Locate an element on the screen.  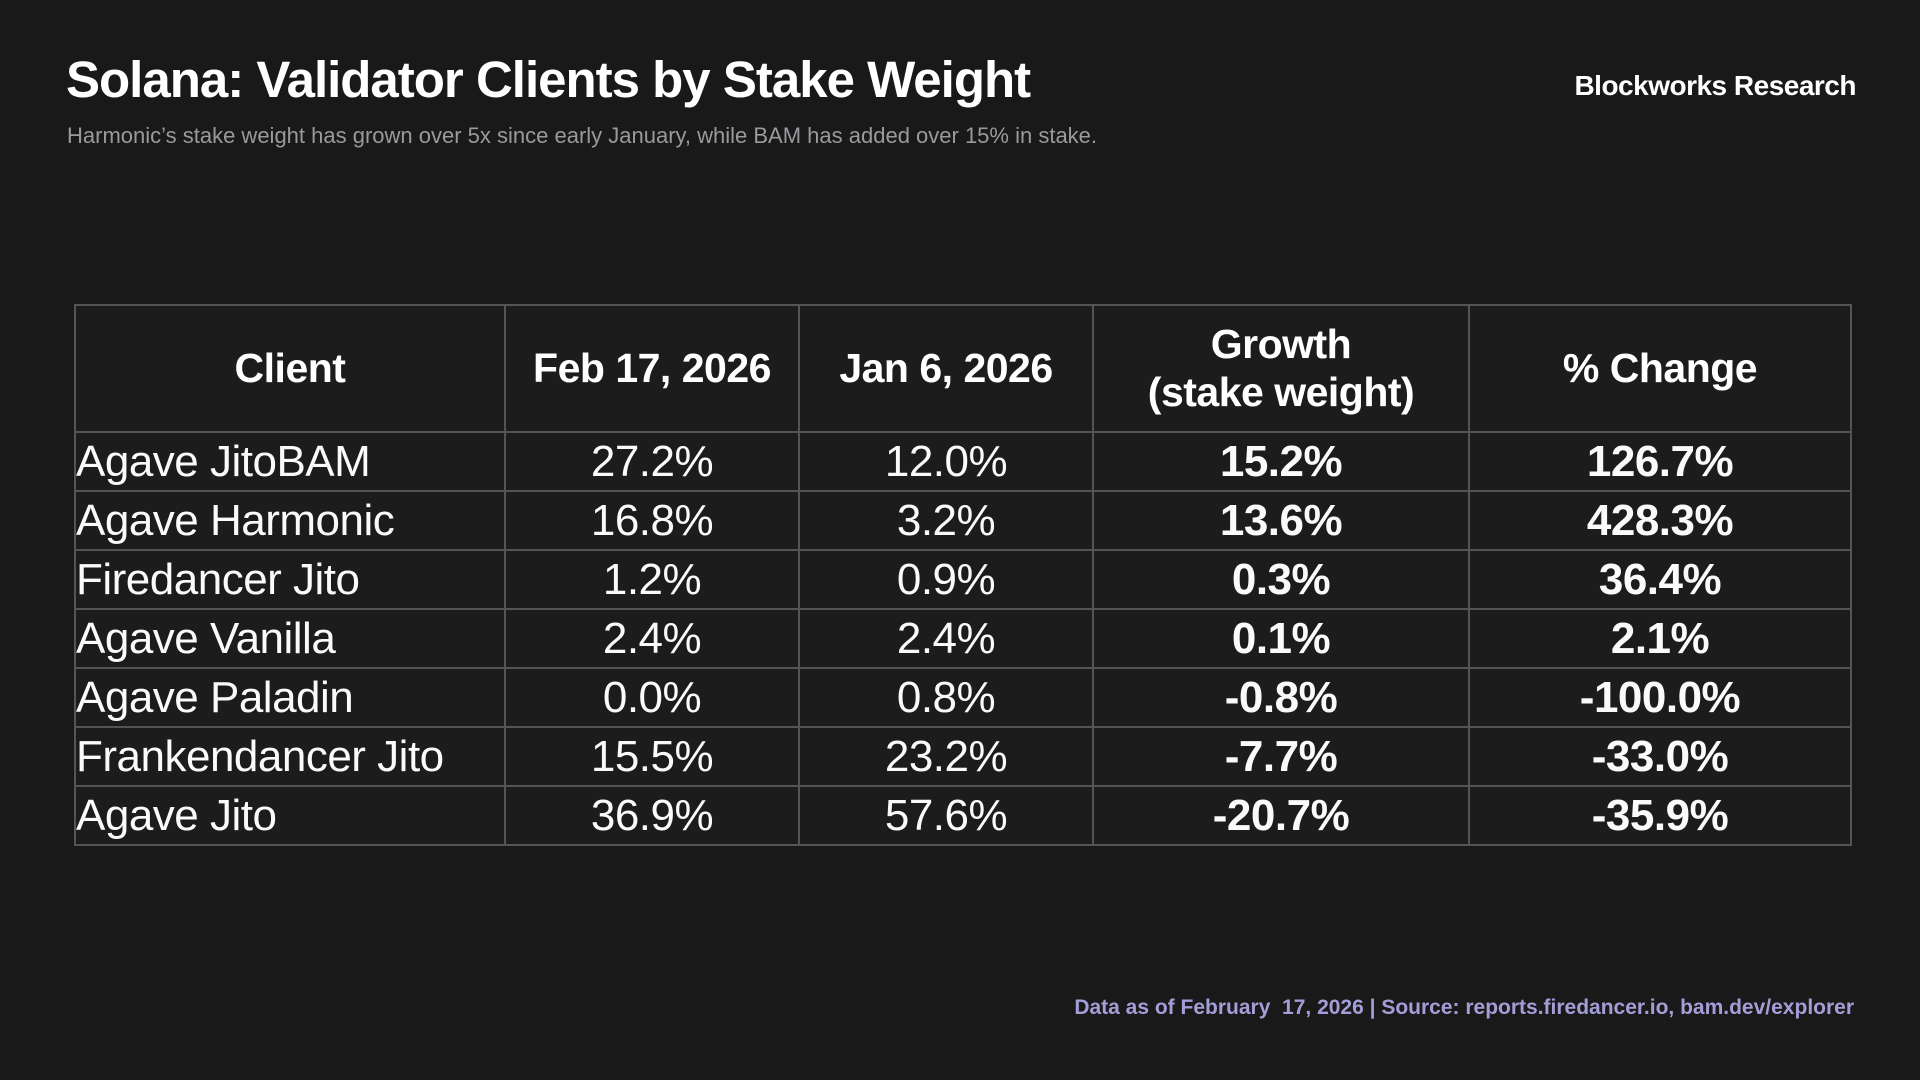
feb17-cell: 2.4% is located at coordinates (652, 638).